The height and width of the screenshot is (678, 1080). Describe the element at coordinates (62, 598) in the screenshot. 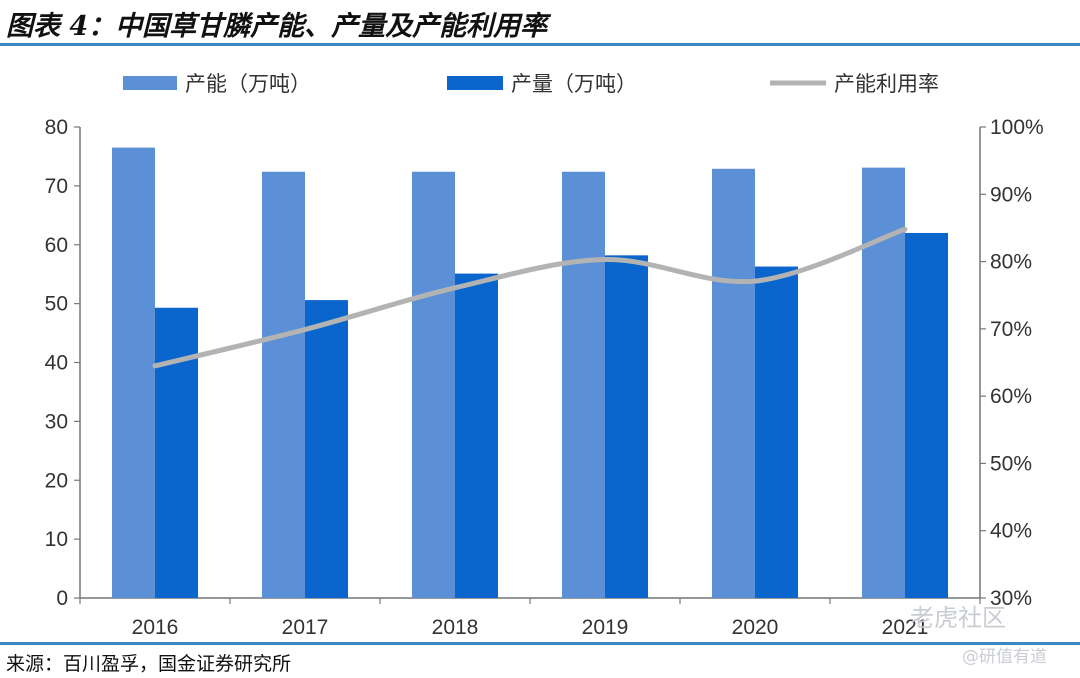

I see `left-tick-label: 0` at that location.